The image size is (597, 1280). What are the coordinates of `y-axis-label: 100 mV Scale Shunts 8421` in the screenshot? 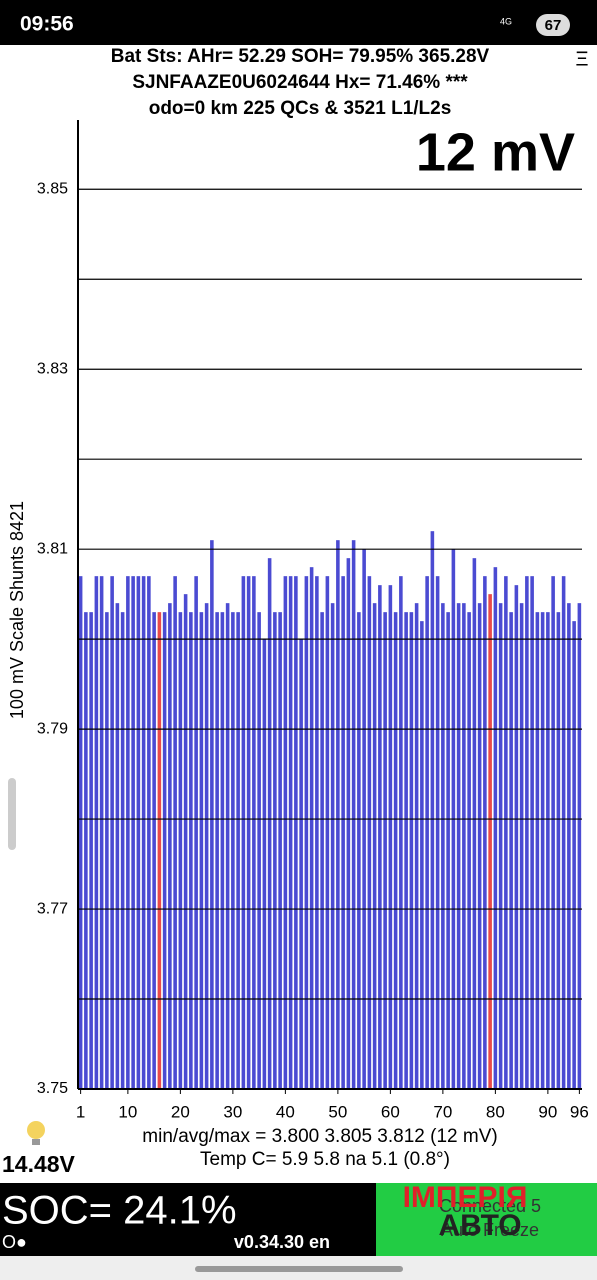 It's located at (17, 610).